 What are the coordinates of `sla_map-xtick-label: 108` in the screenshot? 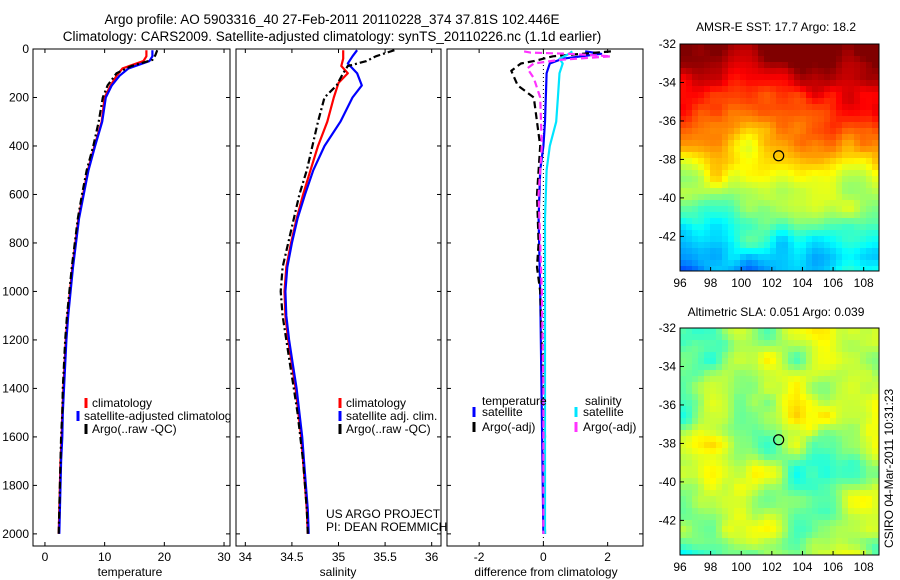 It's located at (864, 567).